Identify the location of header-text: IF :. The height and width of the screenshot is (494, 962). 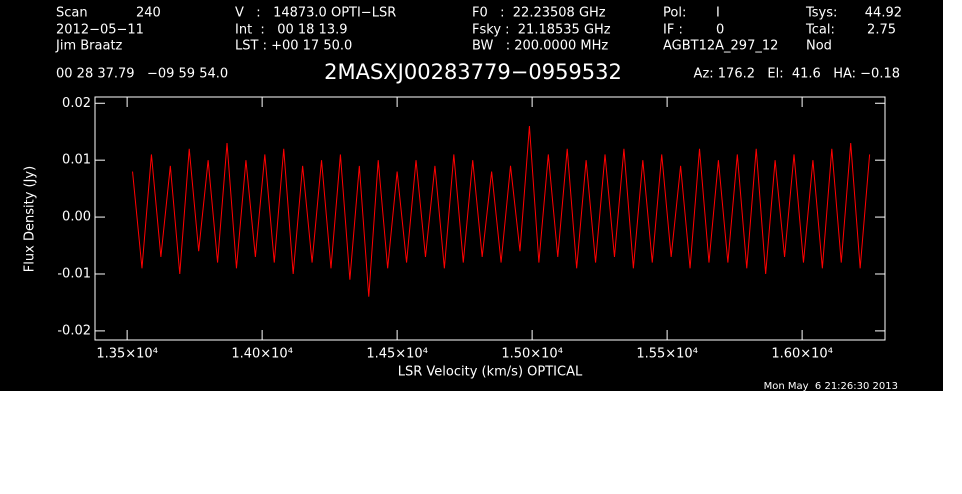
(673, 30).